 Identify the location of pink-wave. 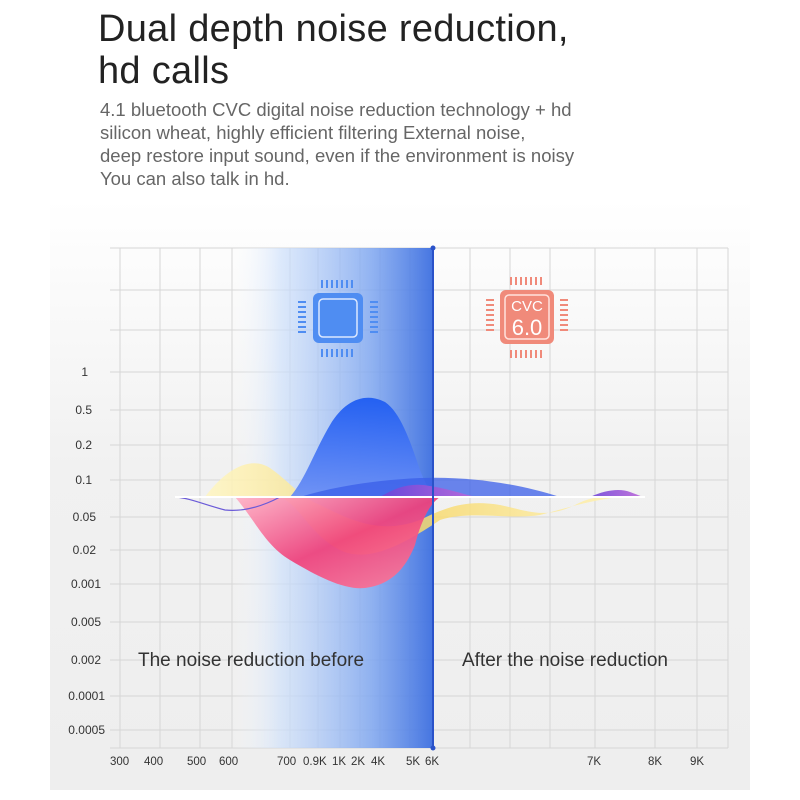
(337, 543).